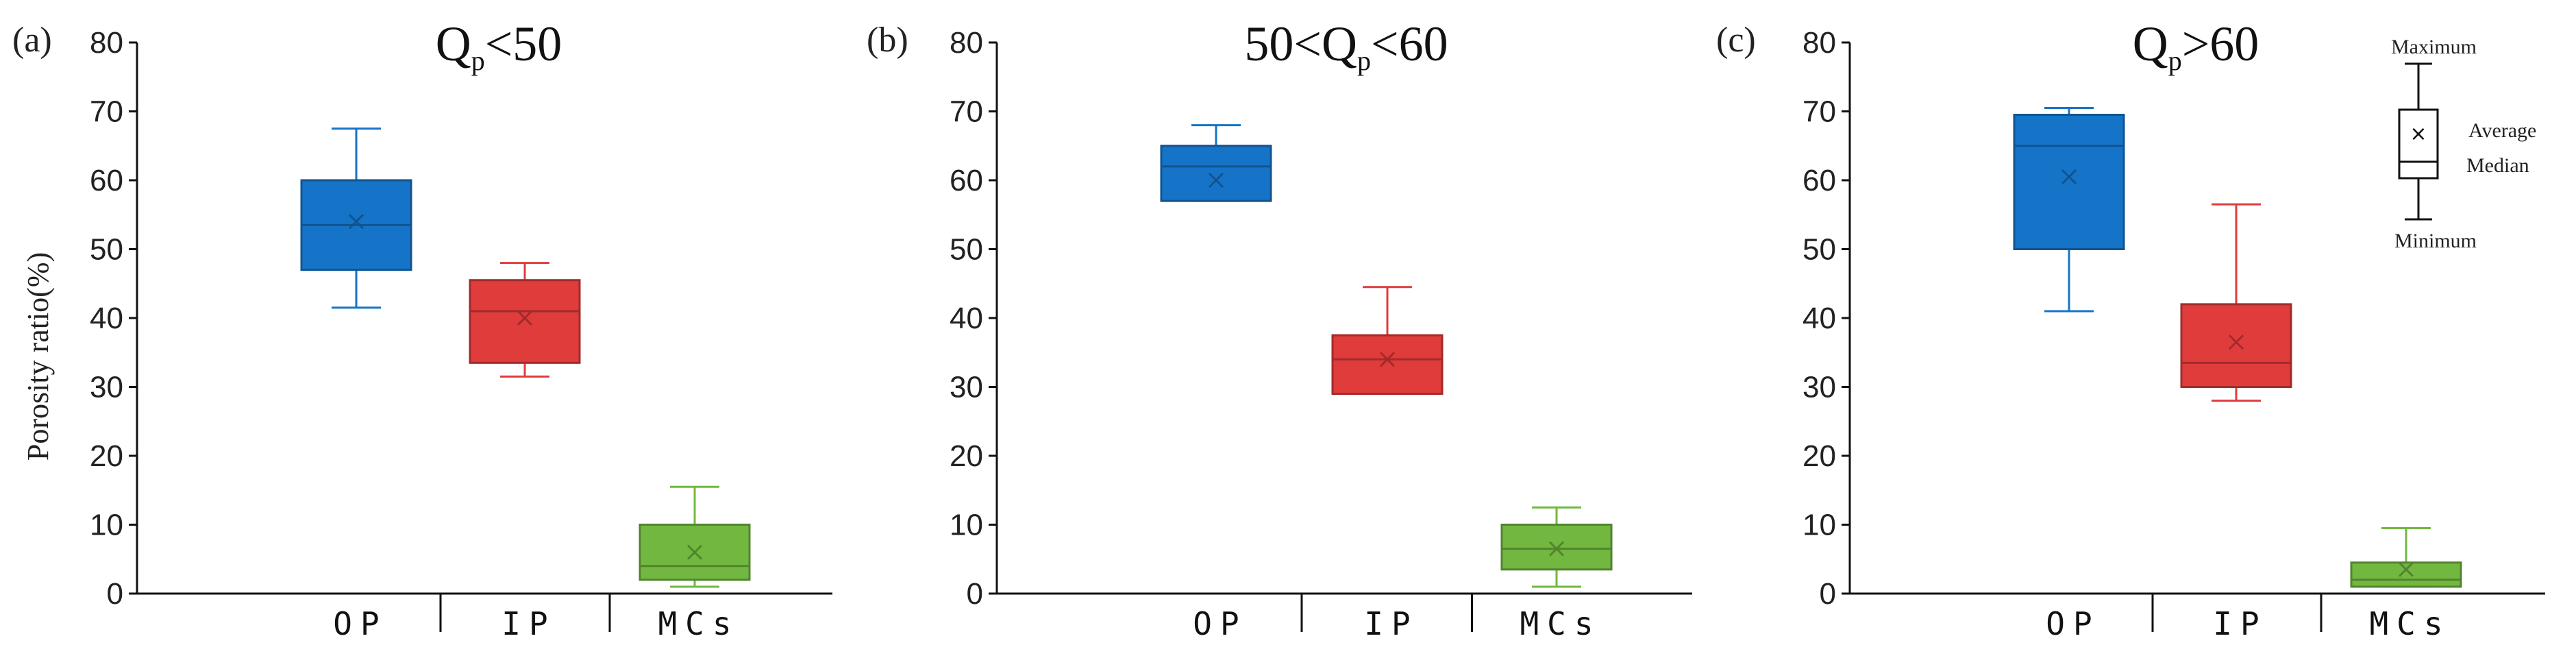 Image resolution: width=2576 pixels, height=658 pixels. I want to click on legend-mean-marker: ×, so click(2418, 134).